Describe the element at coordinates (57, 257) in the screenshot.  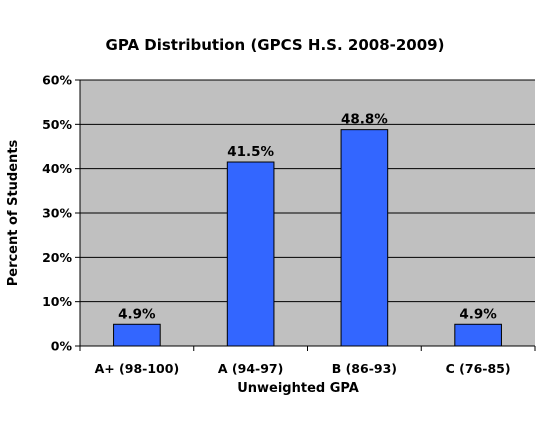
I see `y-tick-label: 20%` at that location.